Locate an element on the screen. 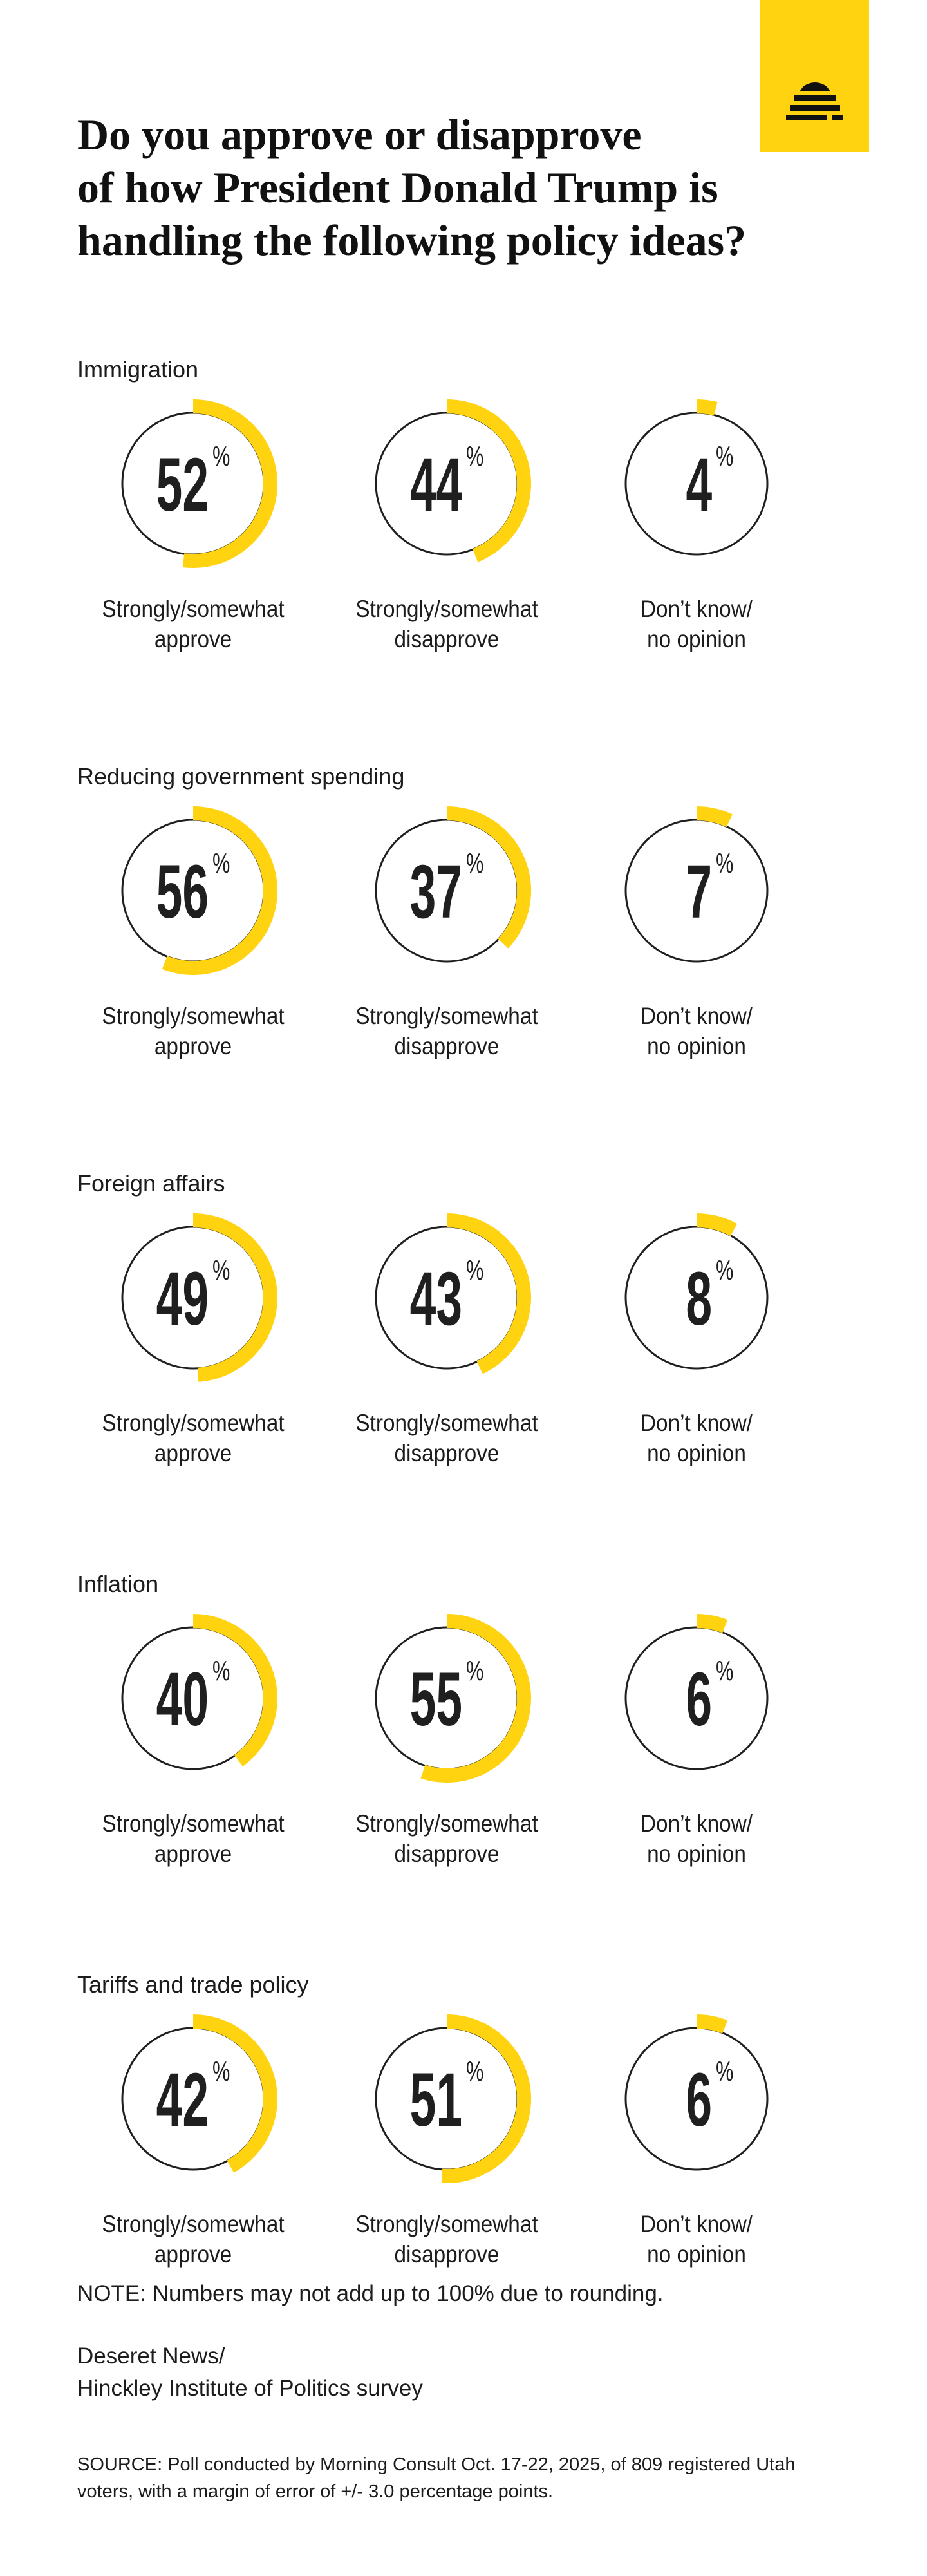 Image resolution: width=927 pixels, height=2576 pixels. value-label: 43 is located at coordinates (436, 1298).